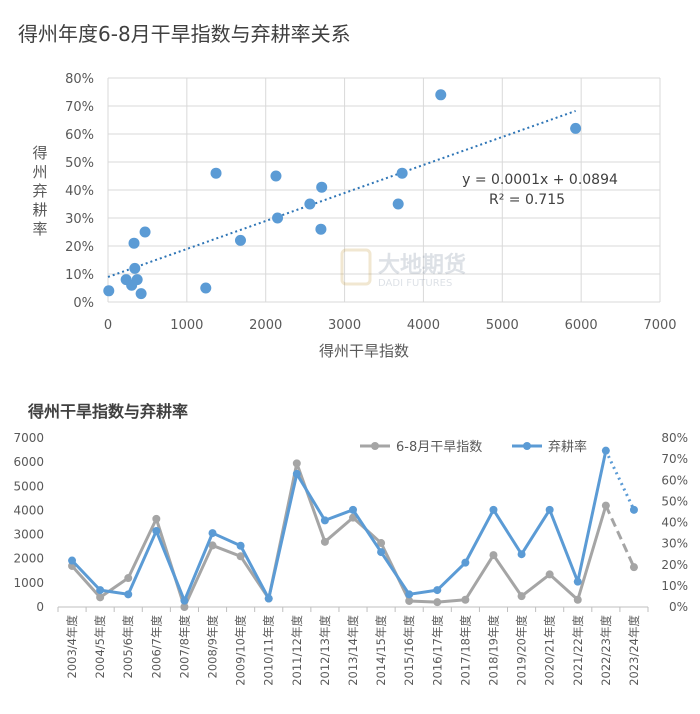  What do you see at coordinates (213, 647) in the screenshot?
I see `category-label: 2008/9年度` at bounding box center [213, 647].